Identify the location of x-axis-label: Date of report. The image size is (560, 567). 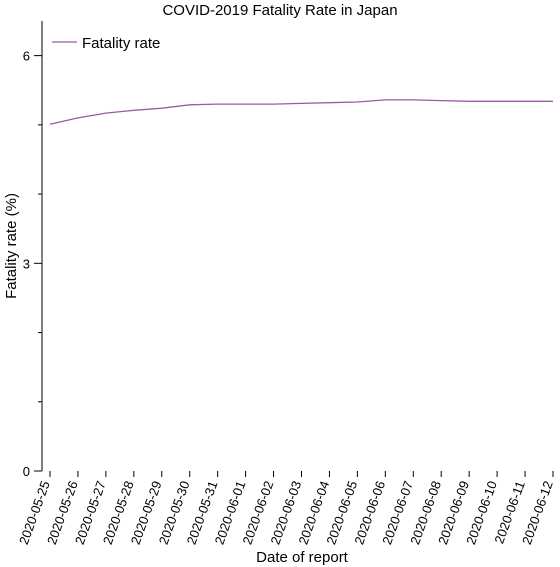
(302, 557).